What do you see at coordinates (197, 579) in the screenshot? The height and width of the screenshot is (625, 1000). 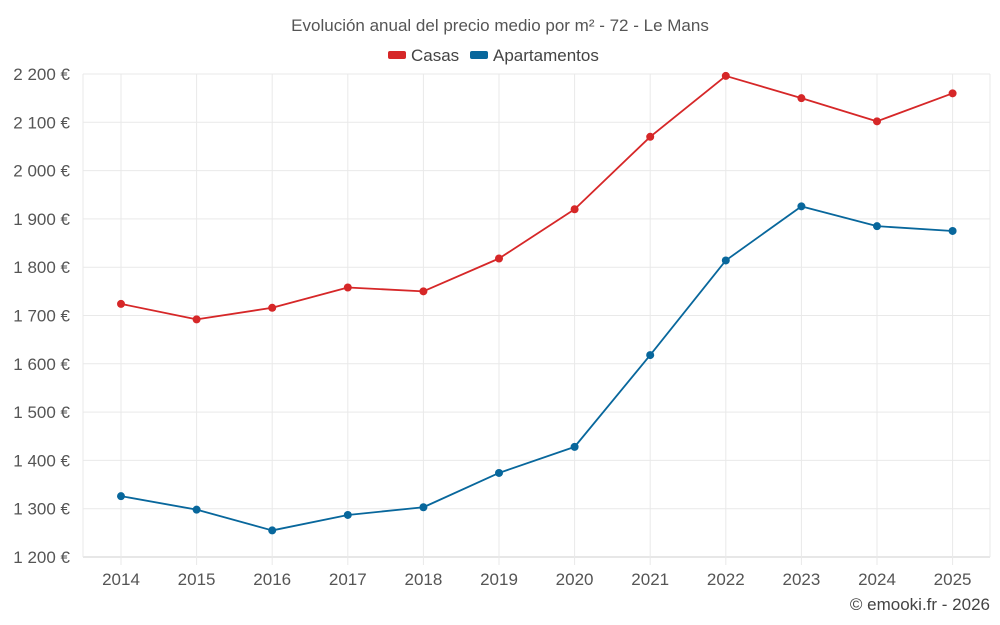 I see `x-tick-label: 2015` at bounding box center [197, 579].